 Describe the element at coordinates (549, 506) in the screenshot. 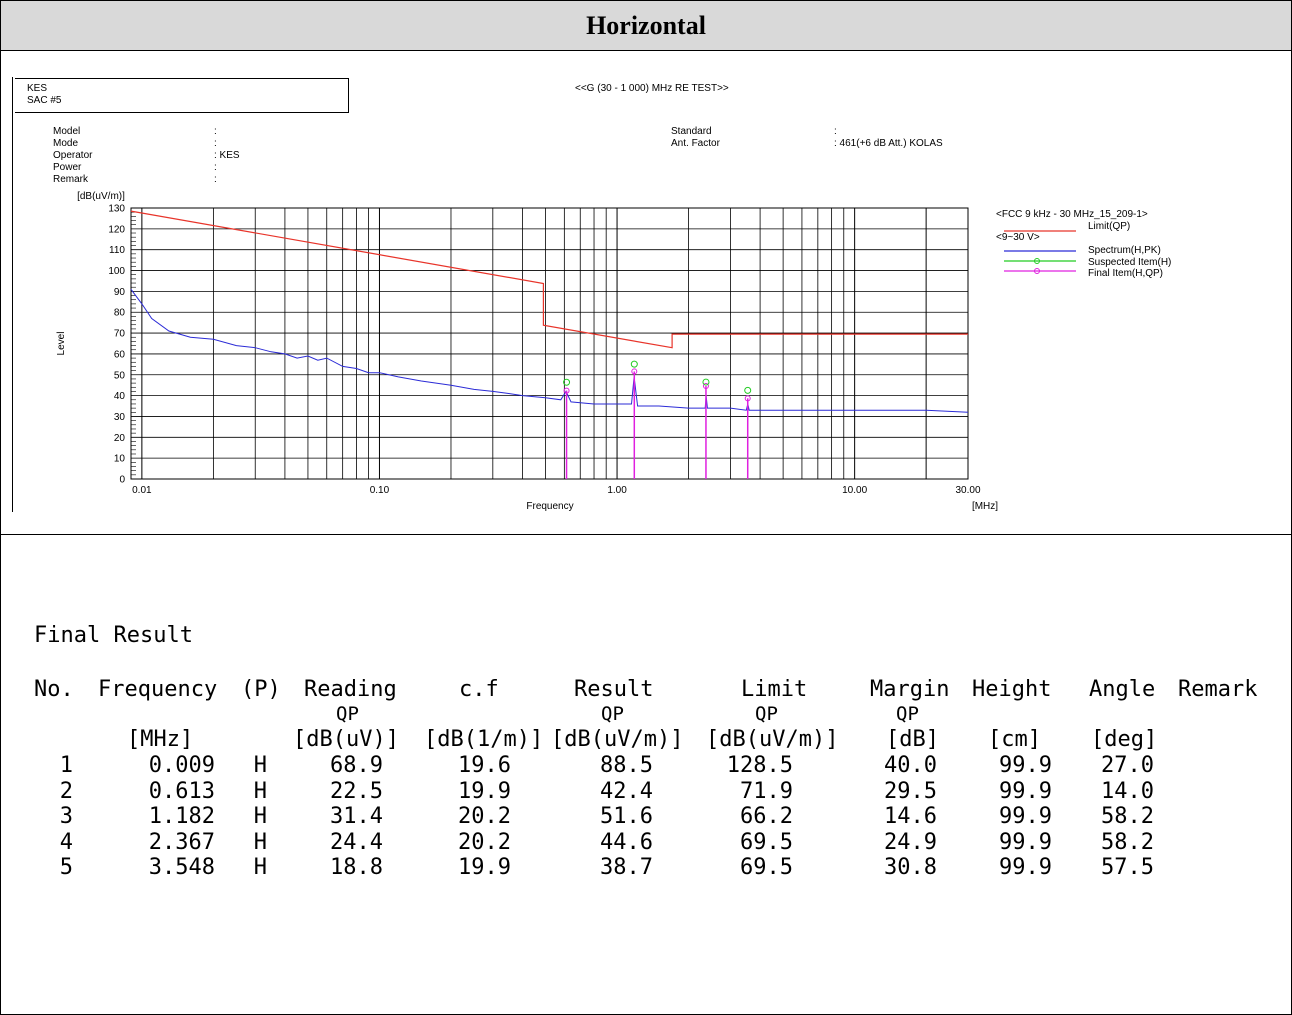

I see `x-axis-title: Frequency` at that location.